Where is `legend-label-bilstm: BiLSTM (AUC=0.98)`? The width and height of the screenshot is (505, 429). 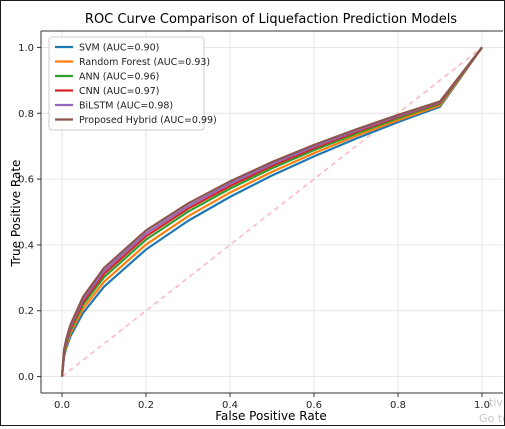
legend-label-bilstm: BiLSTM (AUC=0.98) is located at coordinates (126, 106).